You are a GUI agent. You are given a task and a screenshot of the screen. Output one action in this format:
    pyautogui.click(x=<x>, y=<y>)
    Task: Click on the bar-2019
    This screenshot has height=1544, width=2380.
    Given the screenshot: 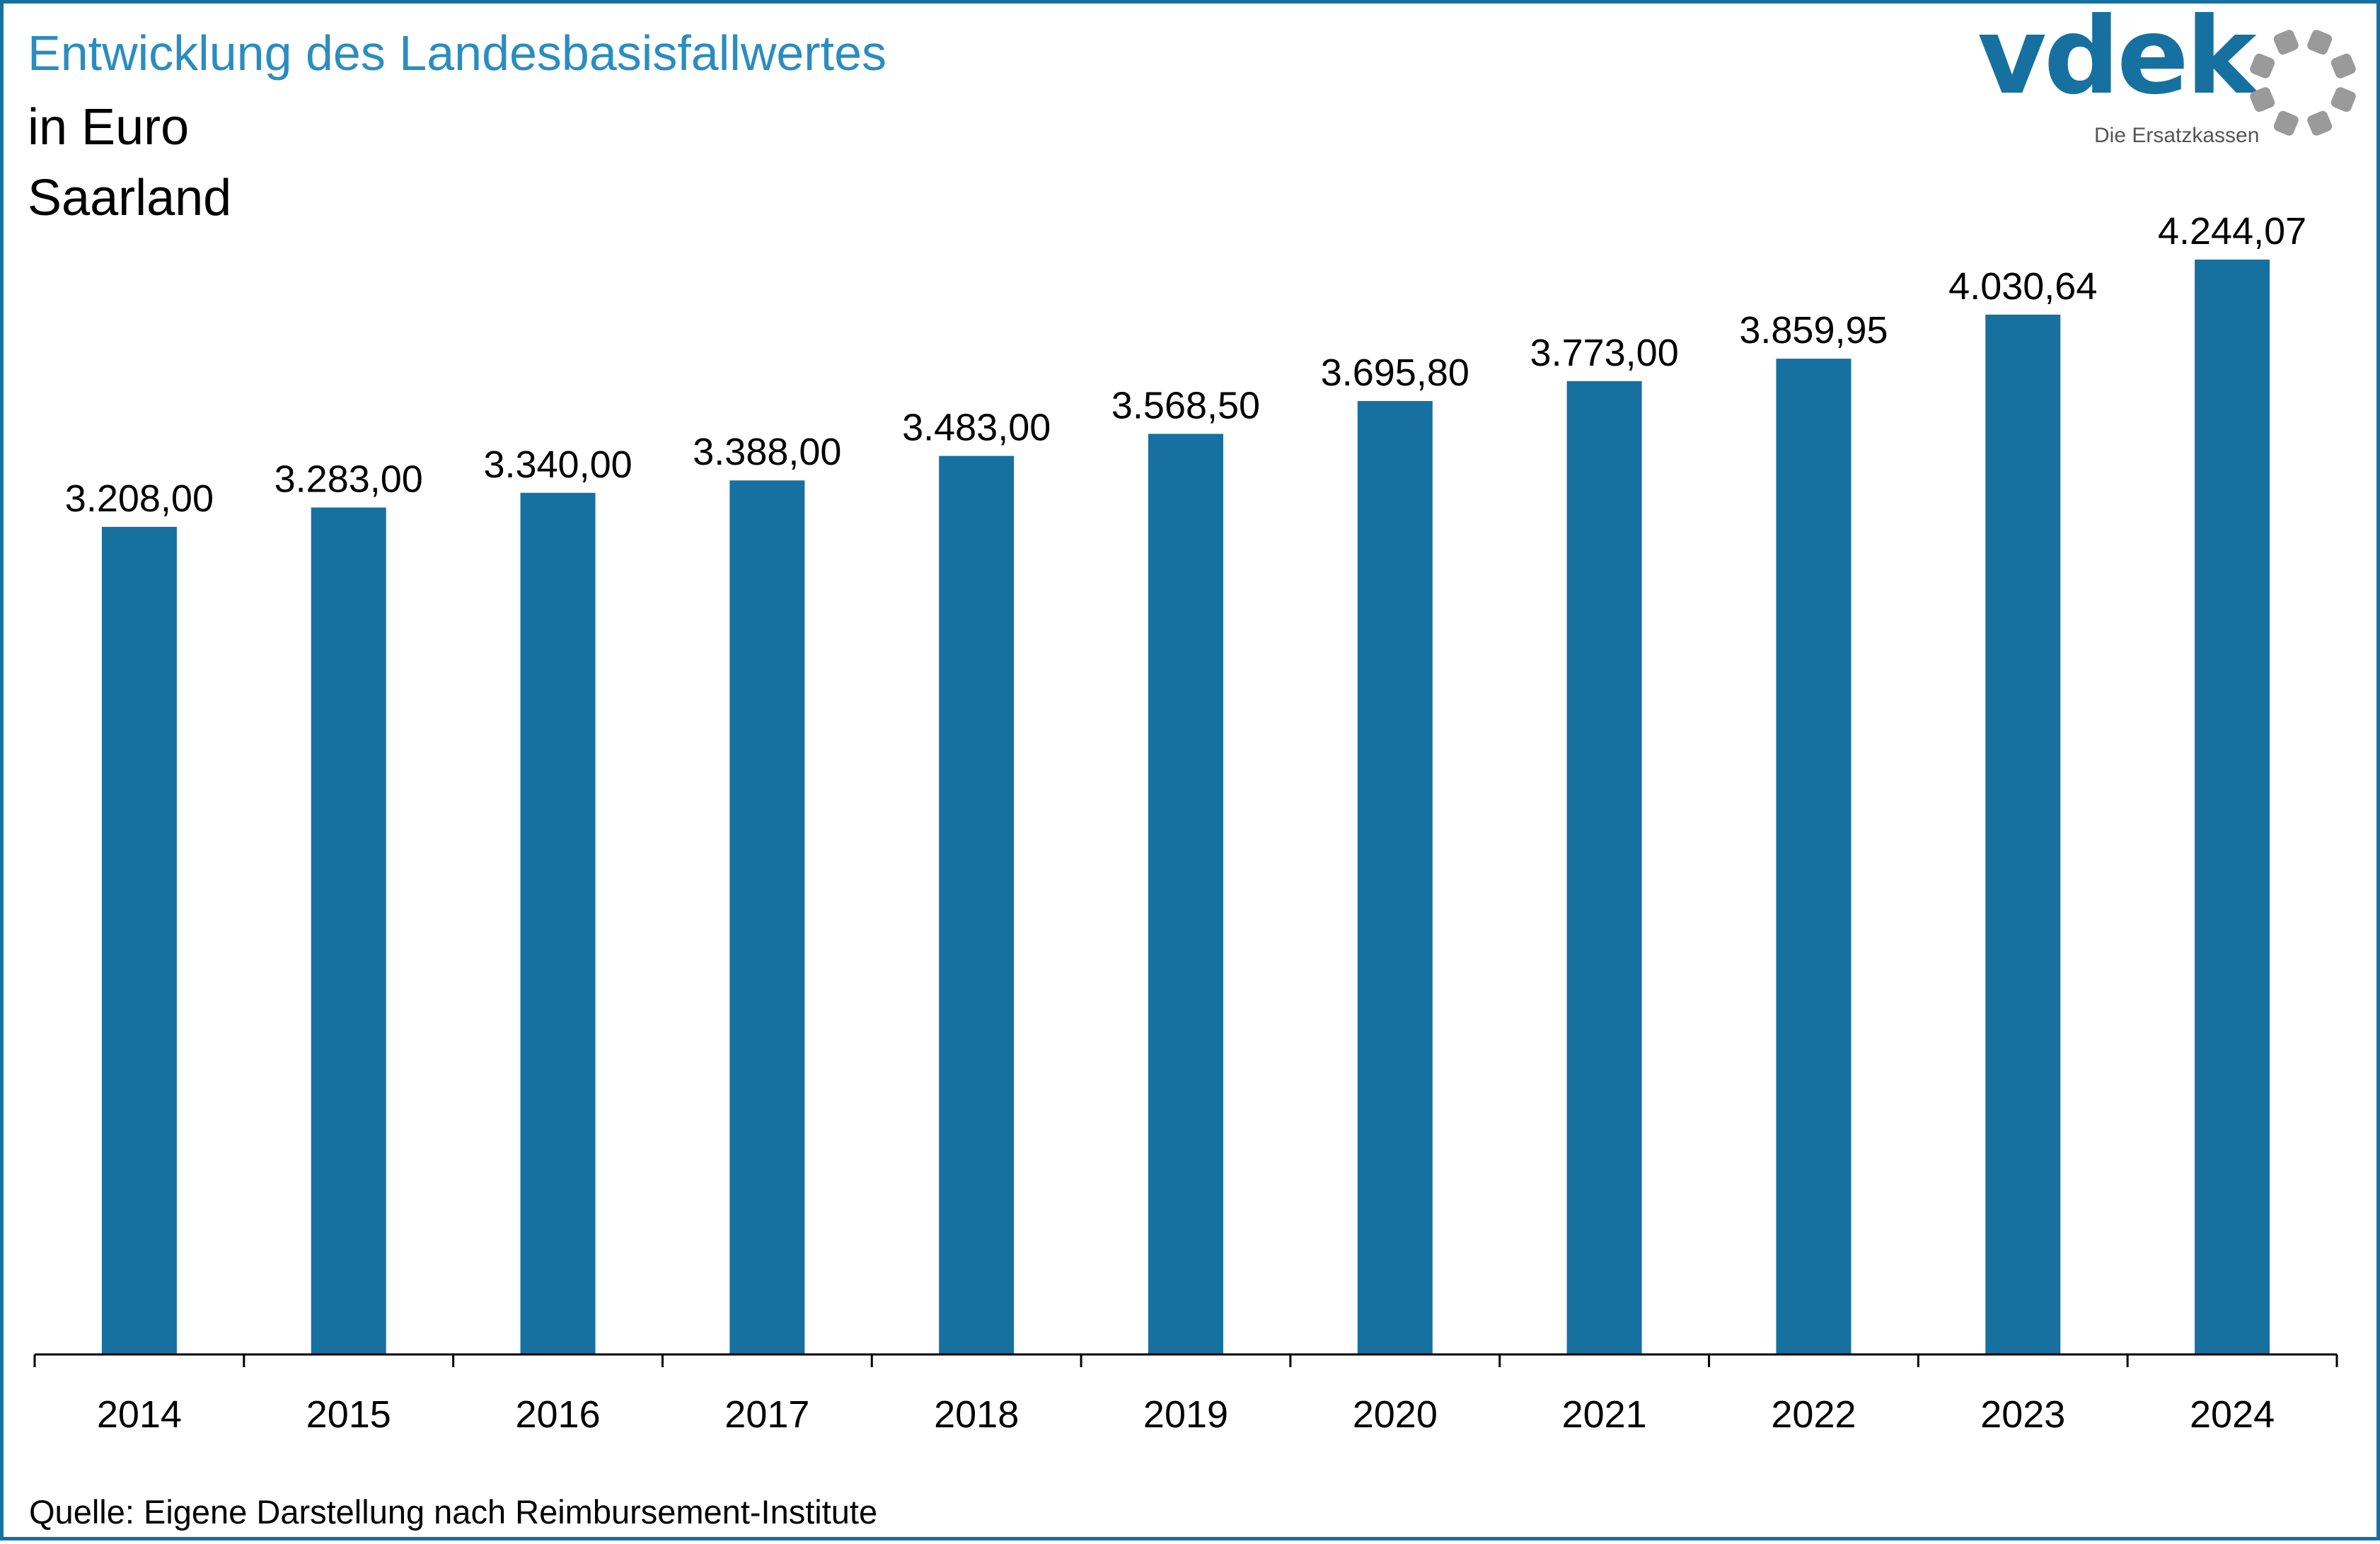 What is the action you would take?
    pyautogui.click(x=1185, y=894)
    